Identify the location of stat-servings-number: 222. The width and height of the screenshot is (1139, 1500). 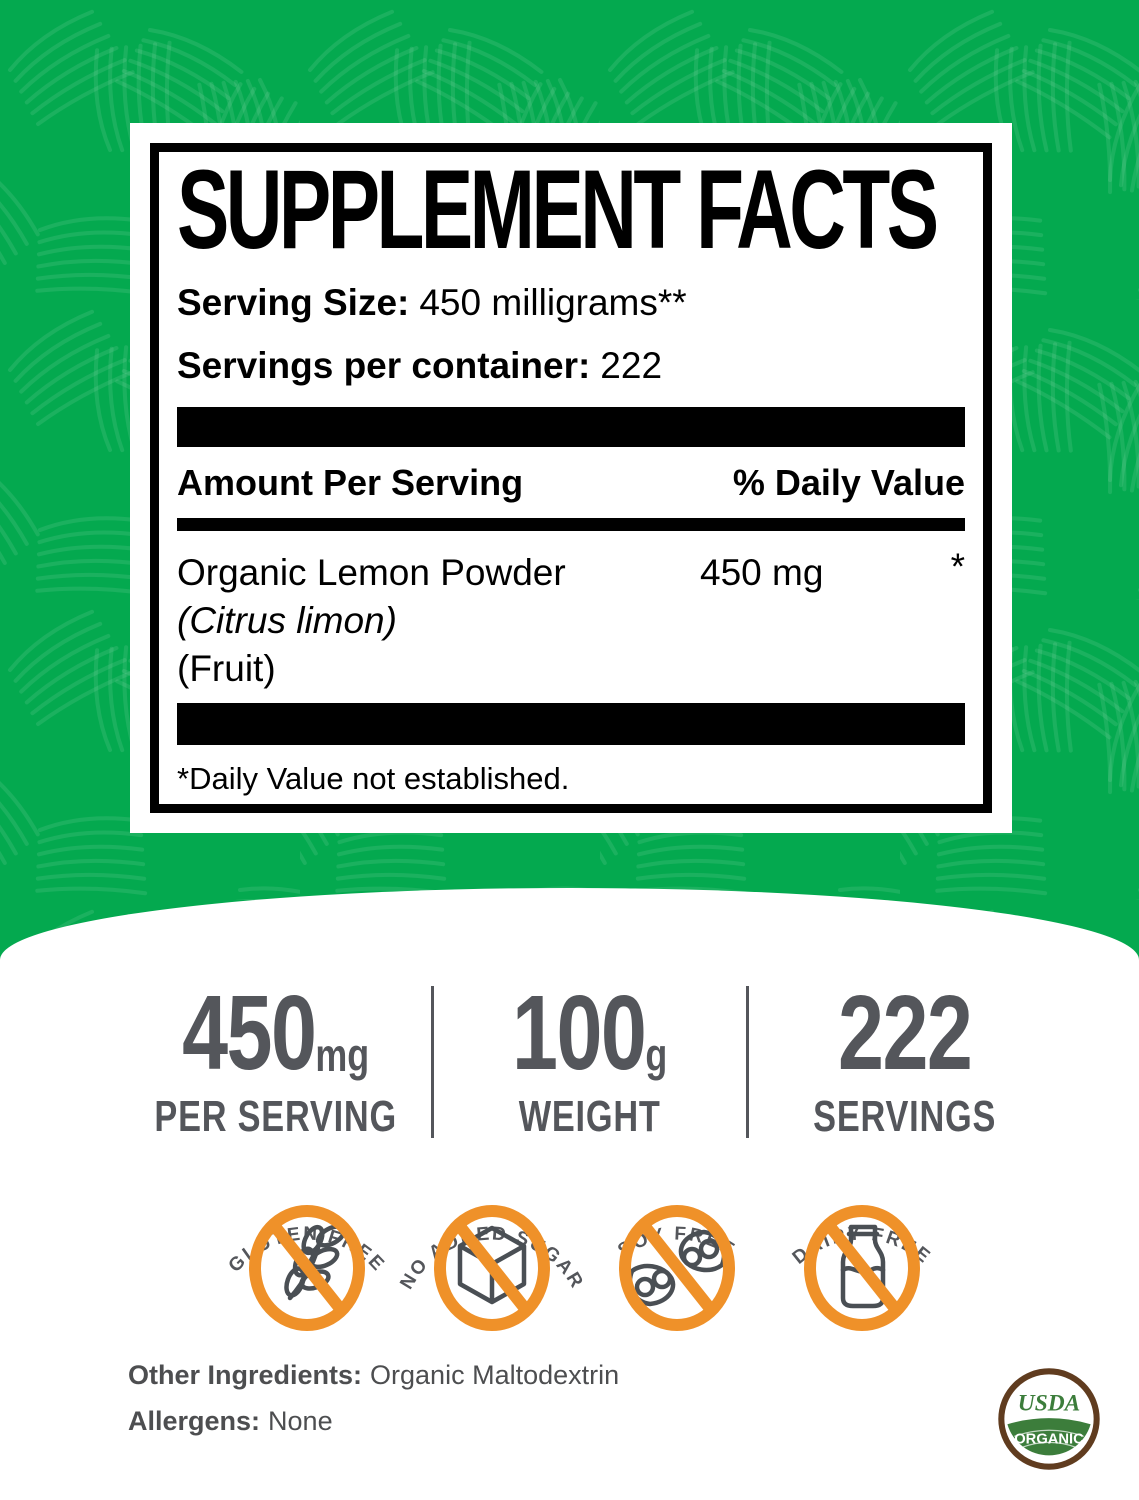
(904, 1033).